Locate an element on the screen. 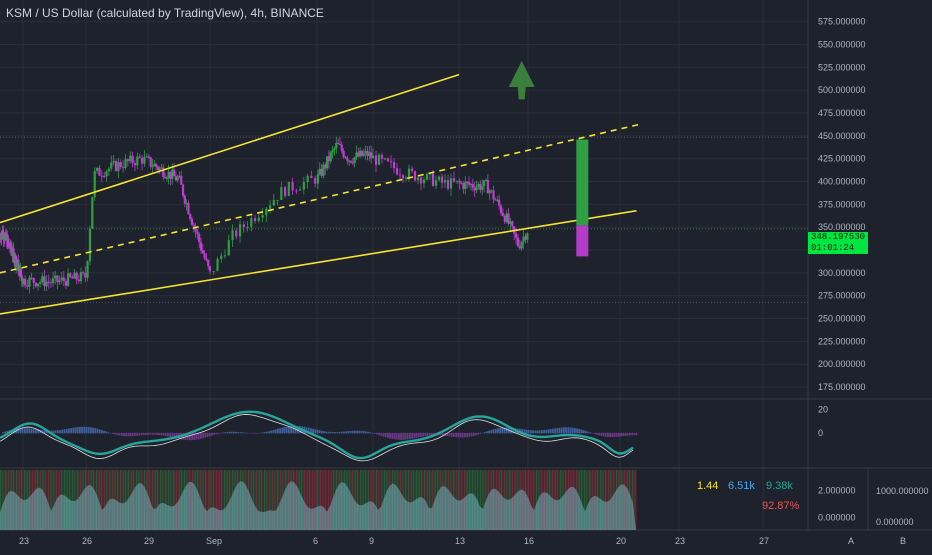 This screenshot has width=932, height=555. price-axis-label-11: 300.000000 is located at coordinates (842, 273).